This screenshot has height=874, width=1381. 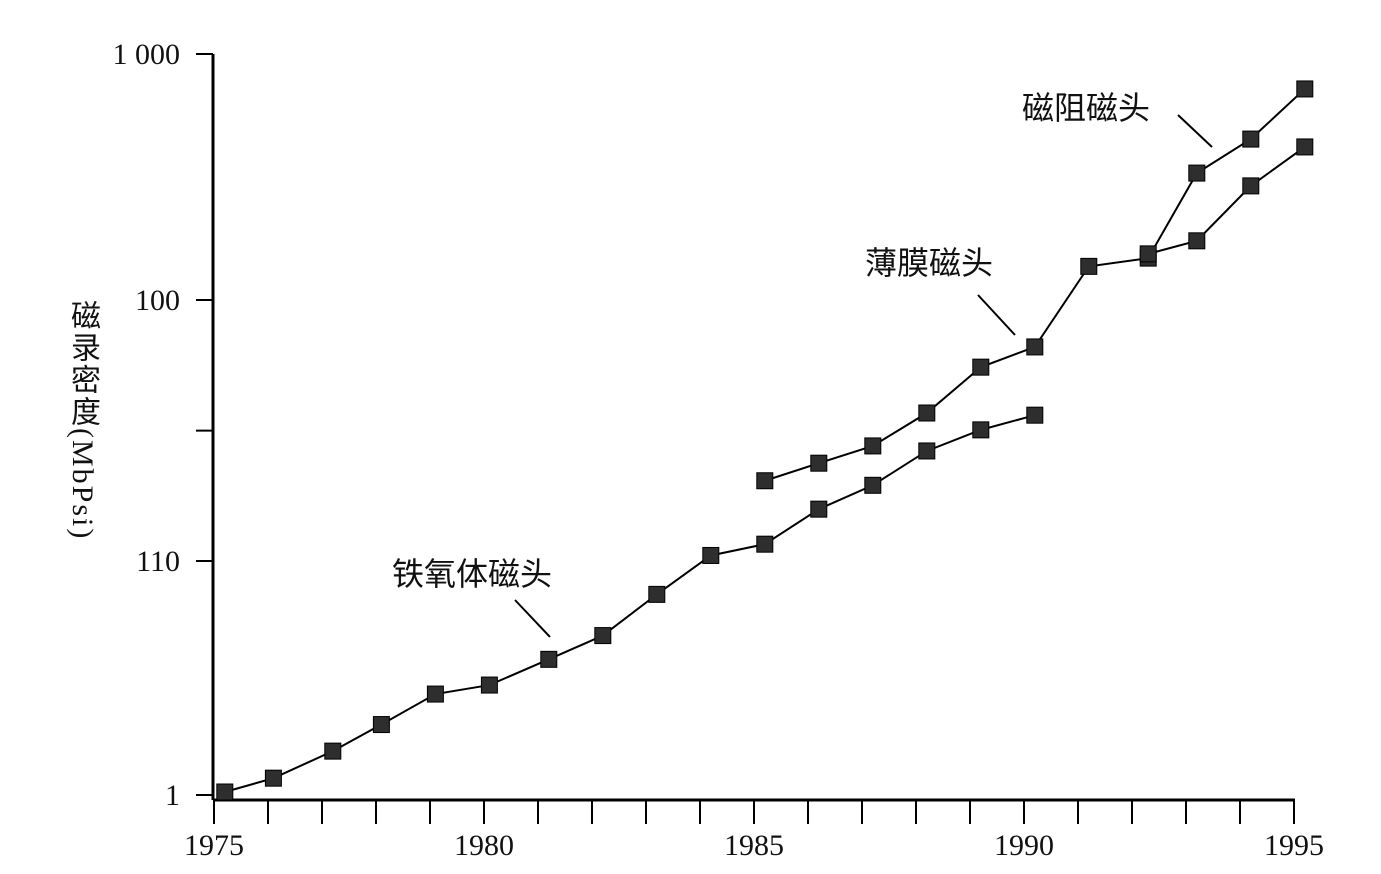 What do you see at coordinates (929, 263) in the screenshot?
I see `annotation-label: 薄膜磁头` at bounding box center [929, 263].